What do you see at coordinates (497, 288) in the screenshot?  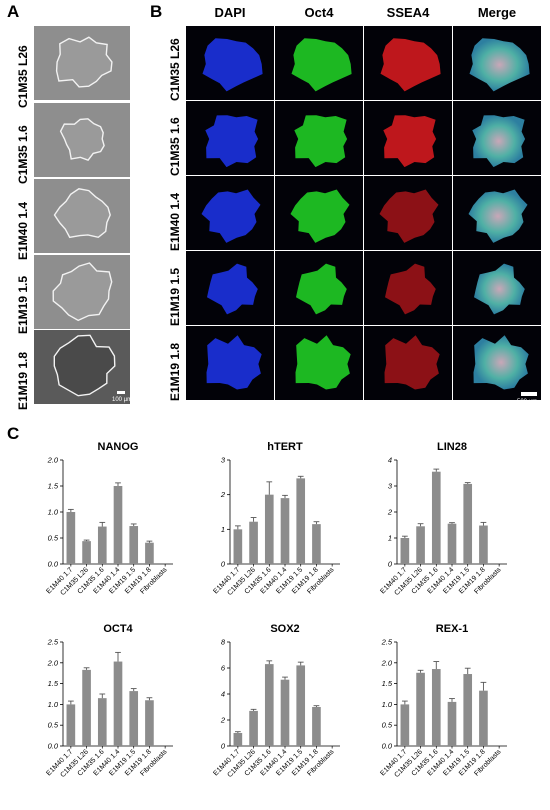 I see `fluorescence-image-r4-c4` at bounding box center [497, 288].